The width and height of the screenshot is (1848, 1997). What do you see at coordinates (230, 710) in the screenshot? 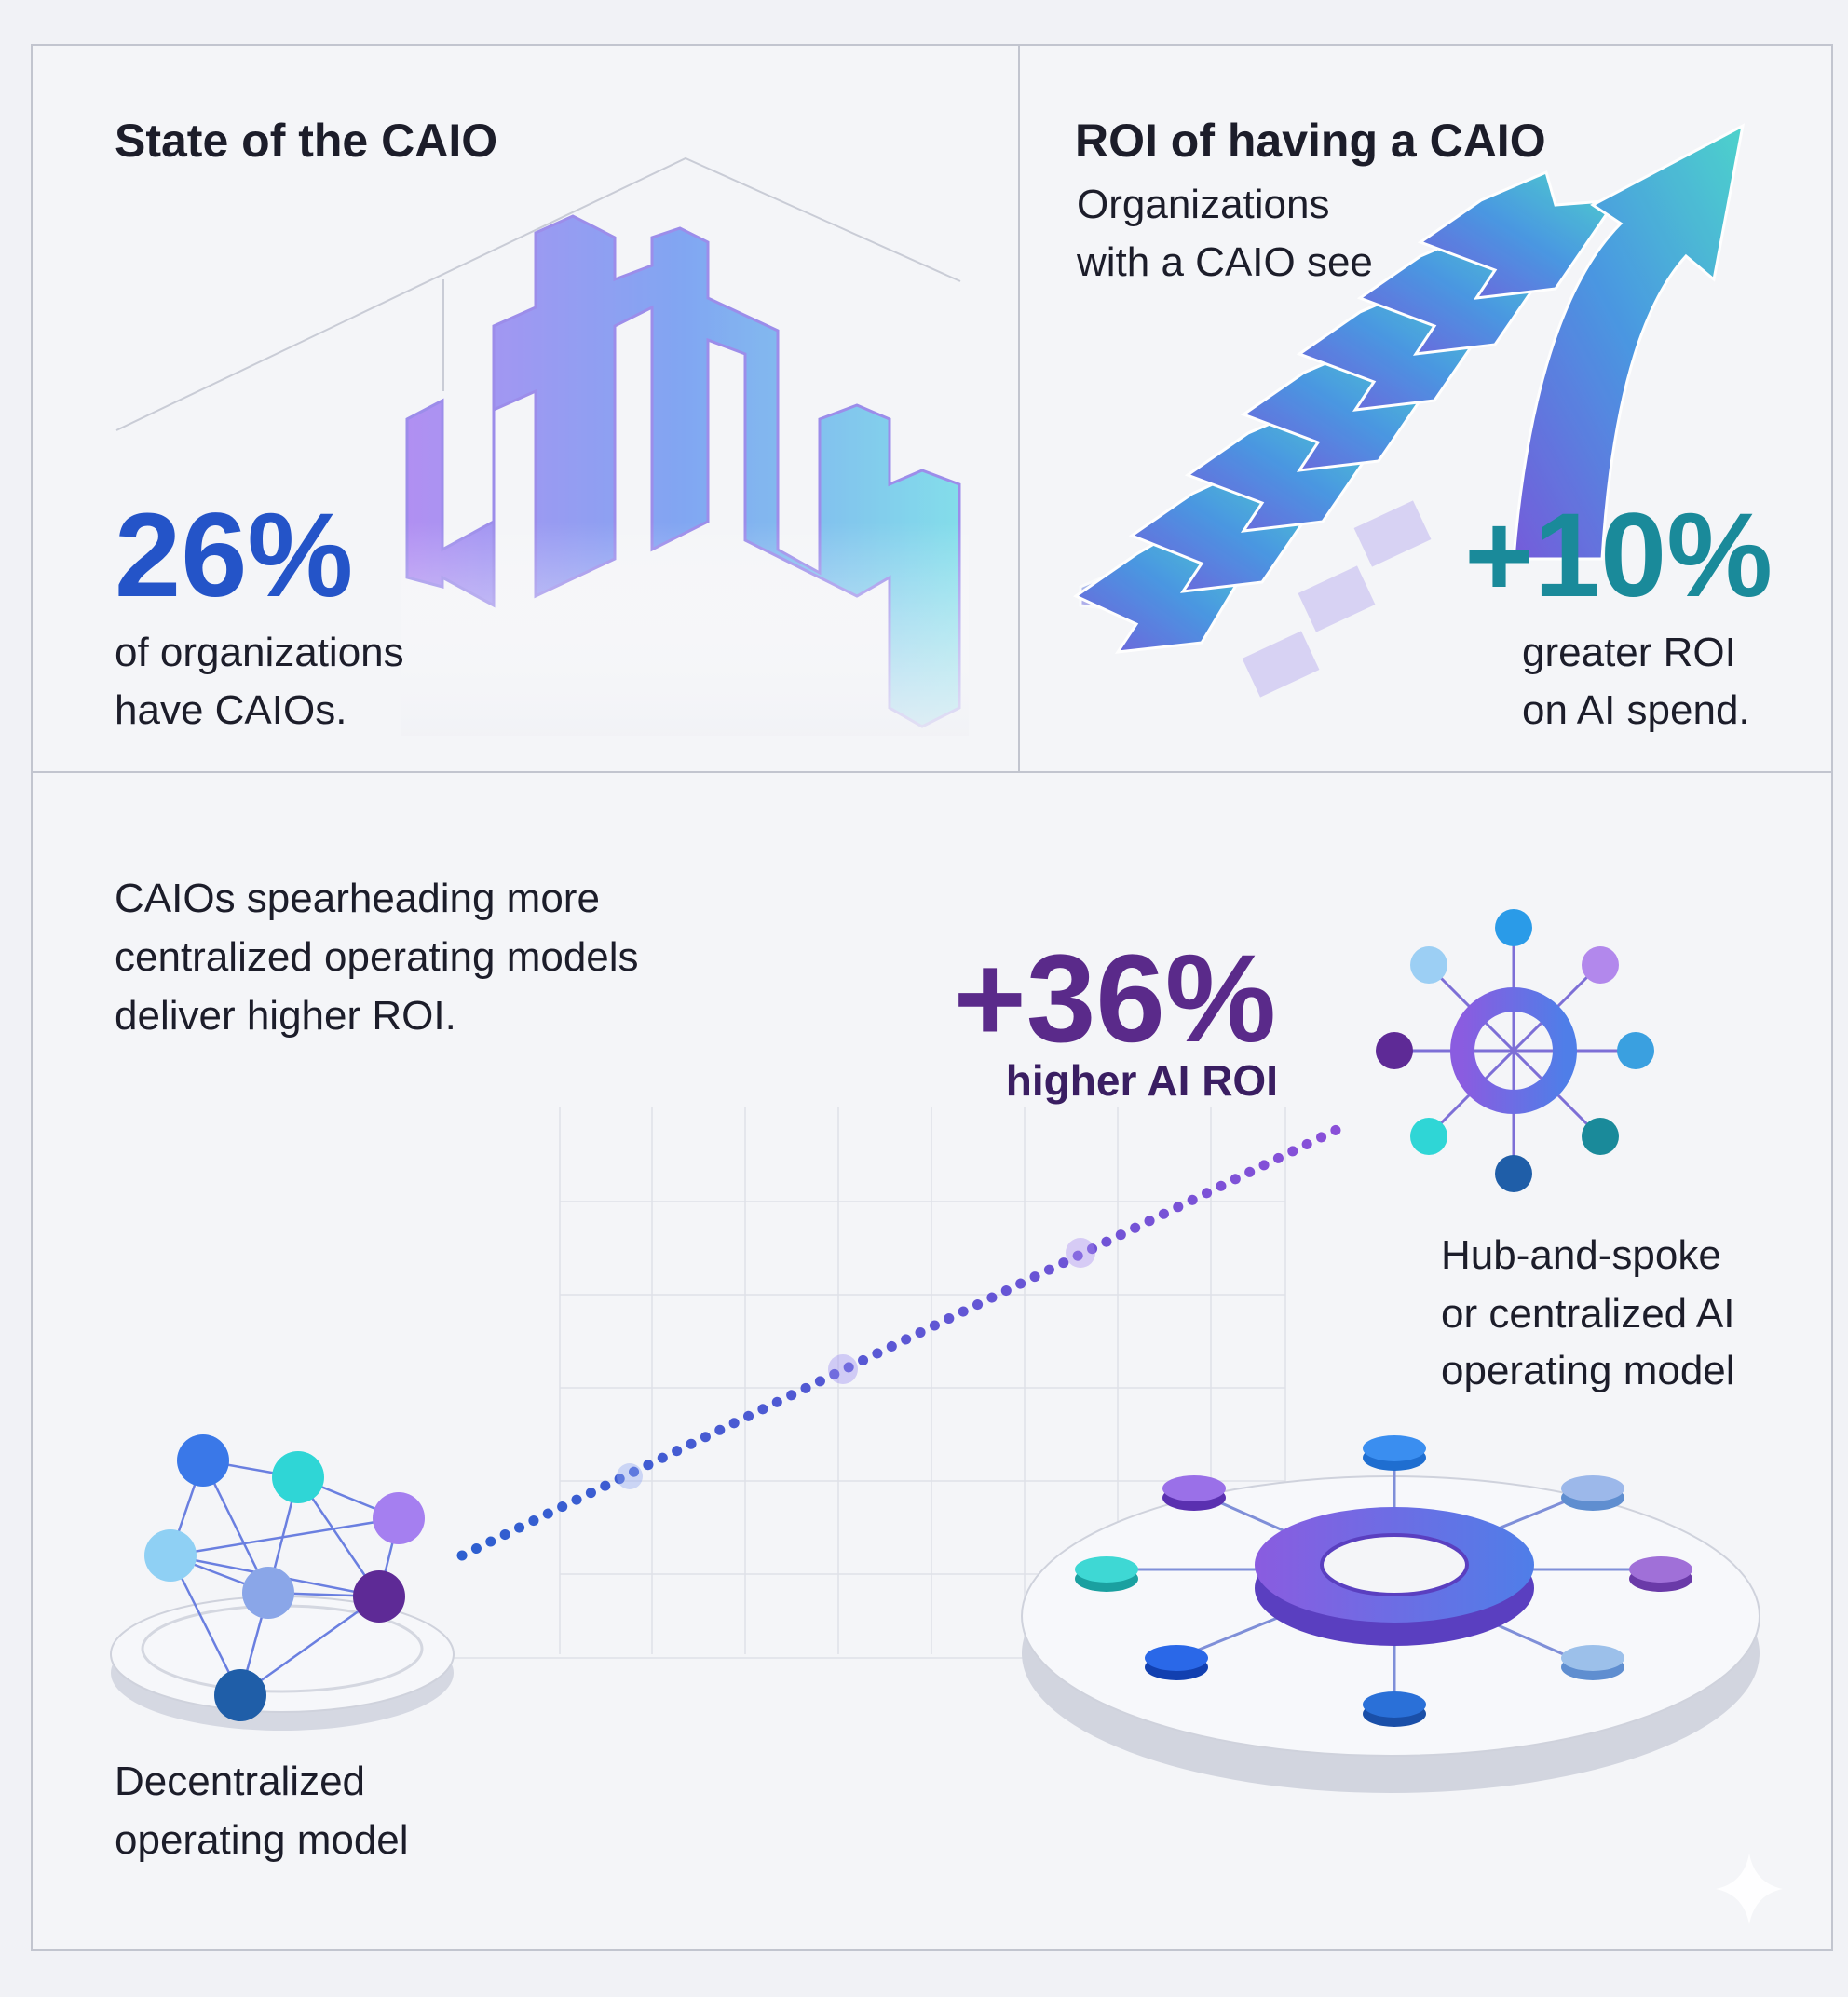
I see `caption: have CAIOs.` at bounding box center [230, 710].